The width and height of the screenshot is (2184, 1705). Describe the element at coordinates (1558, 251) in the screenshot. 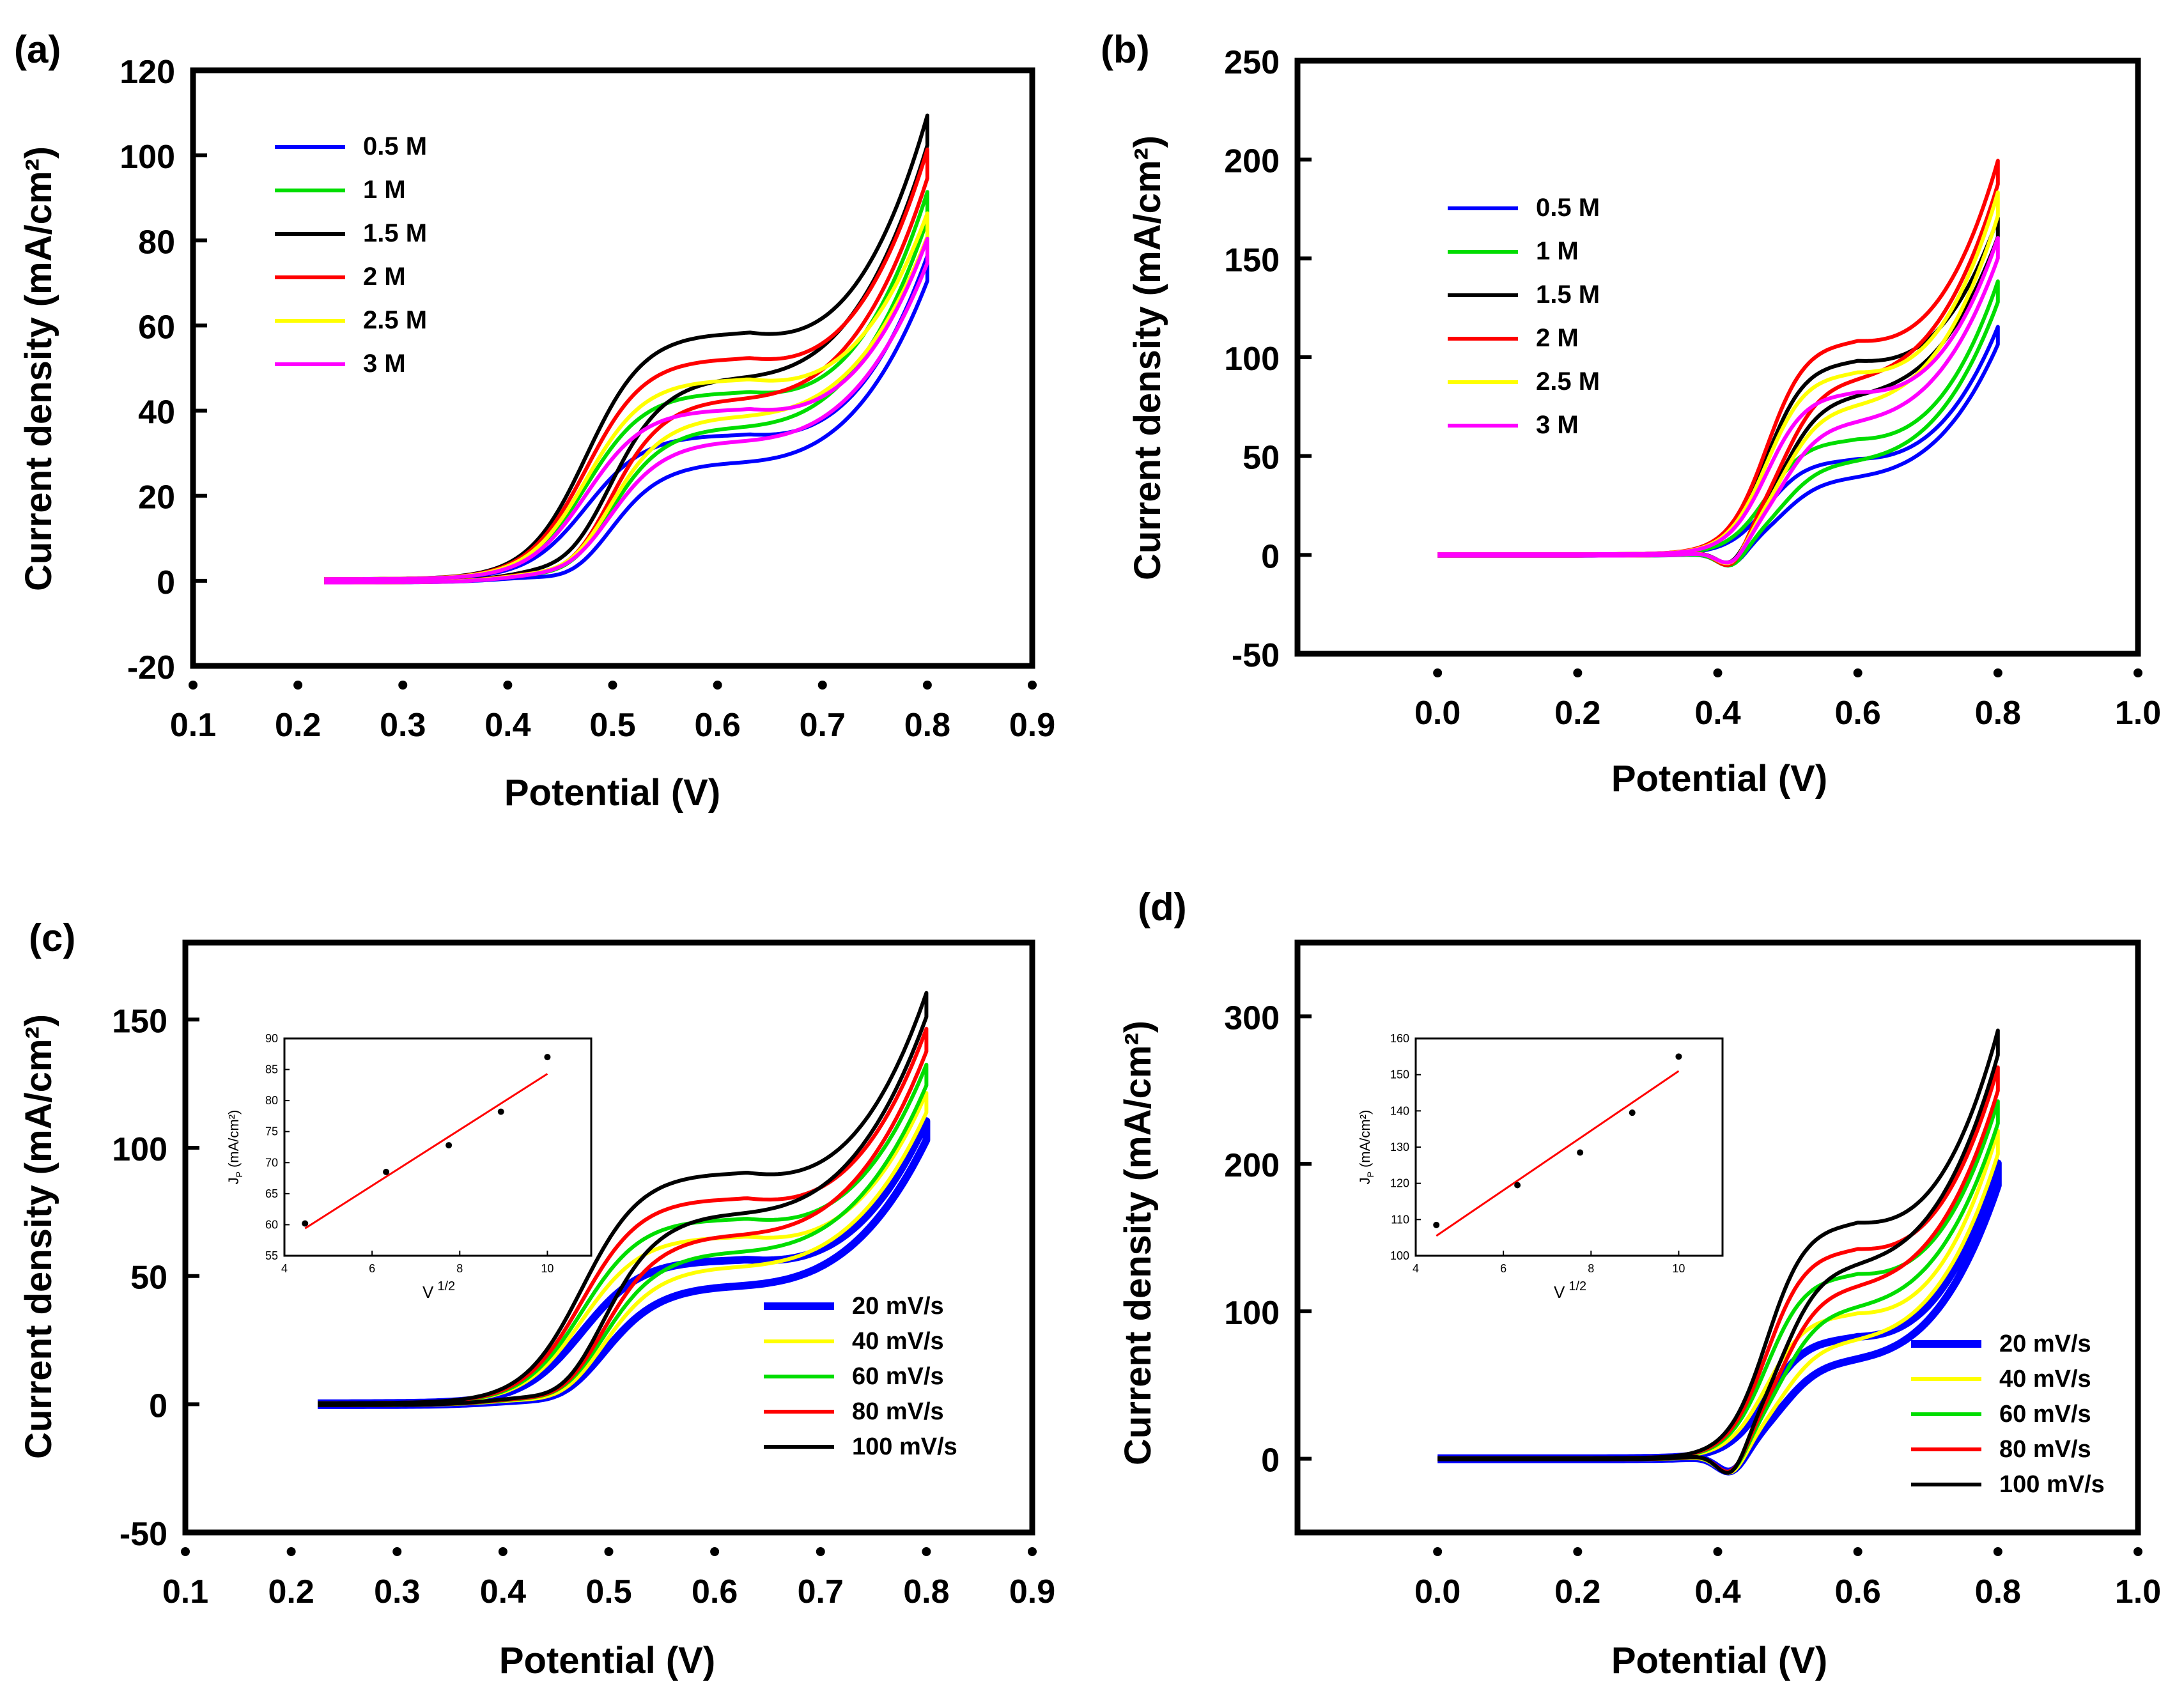

I see `legend-label: 1 M` at that location.